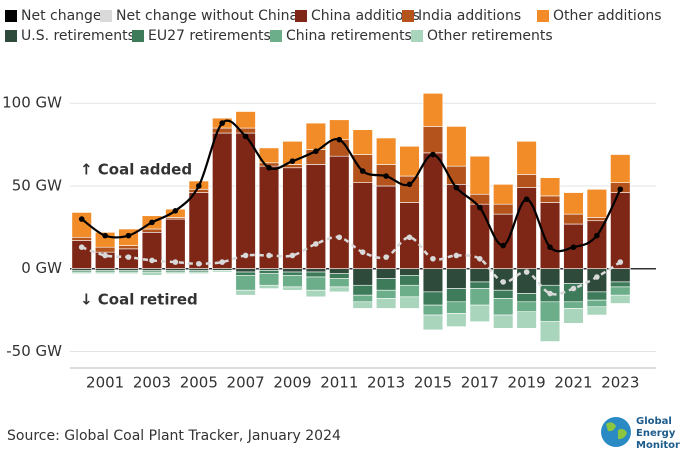  What do you see at coordinates (34, 351) in the screenshot?
I see `y-tick-label: -50 GW` at bounding box center [34, 351].